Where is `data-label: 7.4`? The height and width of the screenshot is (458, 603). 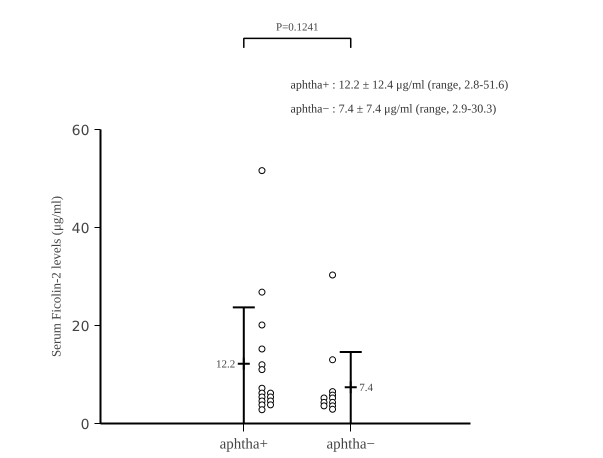
data-label: 7.4 is located at coordinates (366, 388).